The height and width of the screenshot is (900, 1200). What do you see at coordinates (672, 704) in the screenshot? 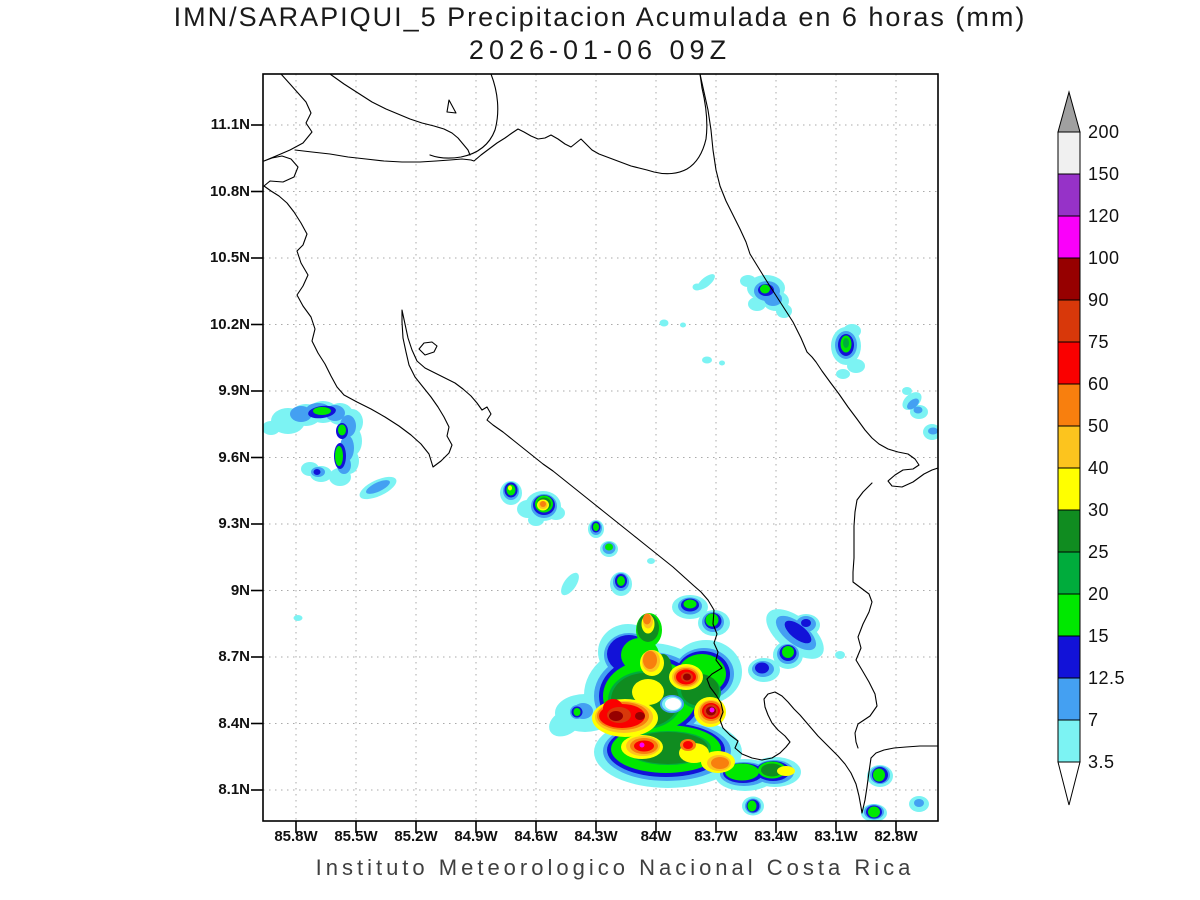
I see `shade-hole` at bounding box center [672, 704].